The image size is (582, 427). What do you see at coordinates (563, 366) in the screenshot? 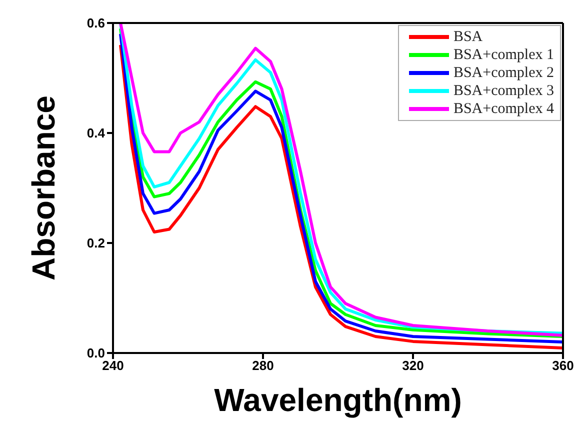
I see `x-tick-label: 360` at bounding box center [563, 366].